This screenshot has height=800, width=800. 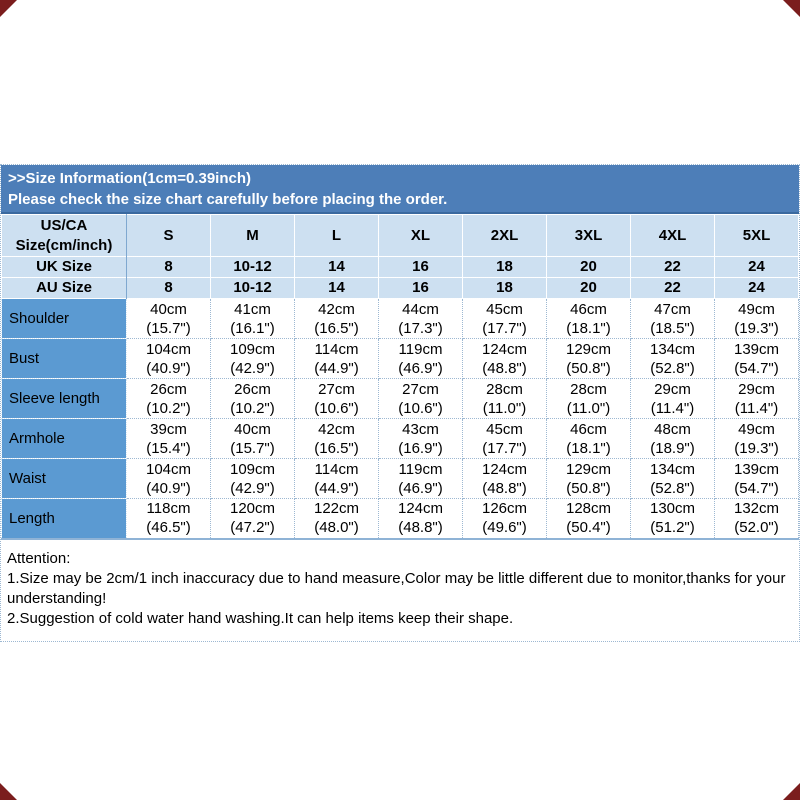 I want to click on size-system-row-label: UK Size, so click(x=64, y=267).